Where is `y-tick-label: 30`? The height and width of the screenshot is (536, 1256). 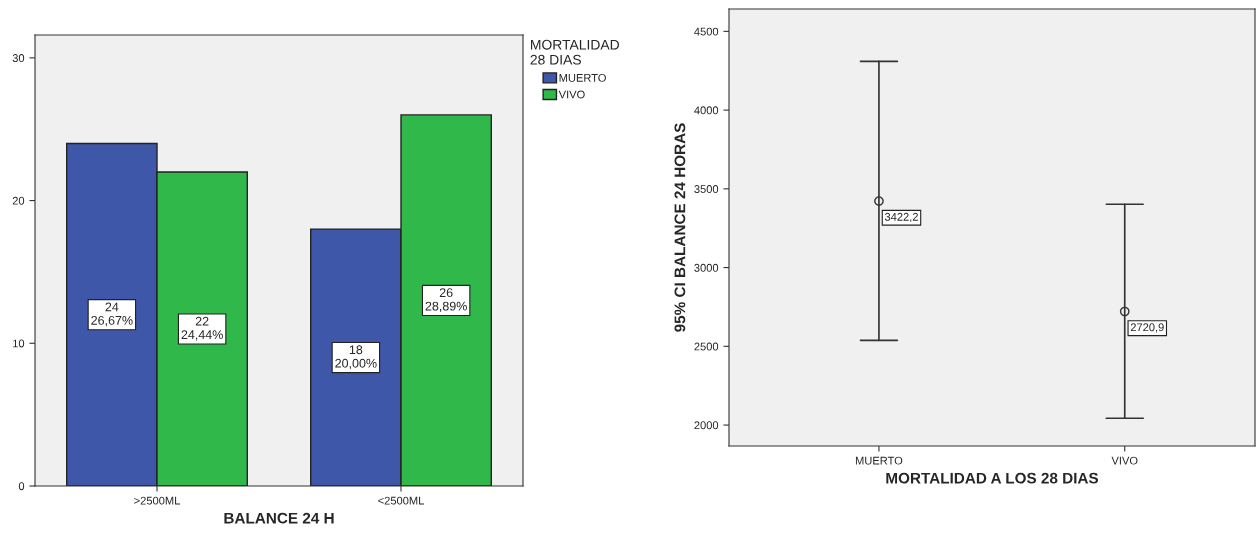
y-tick-label: 30 is located at coordinates (18, 58).